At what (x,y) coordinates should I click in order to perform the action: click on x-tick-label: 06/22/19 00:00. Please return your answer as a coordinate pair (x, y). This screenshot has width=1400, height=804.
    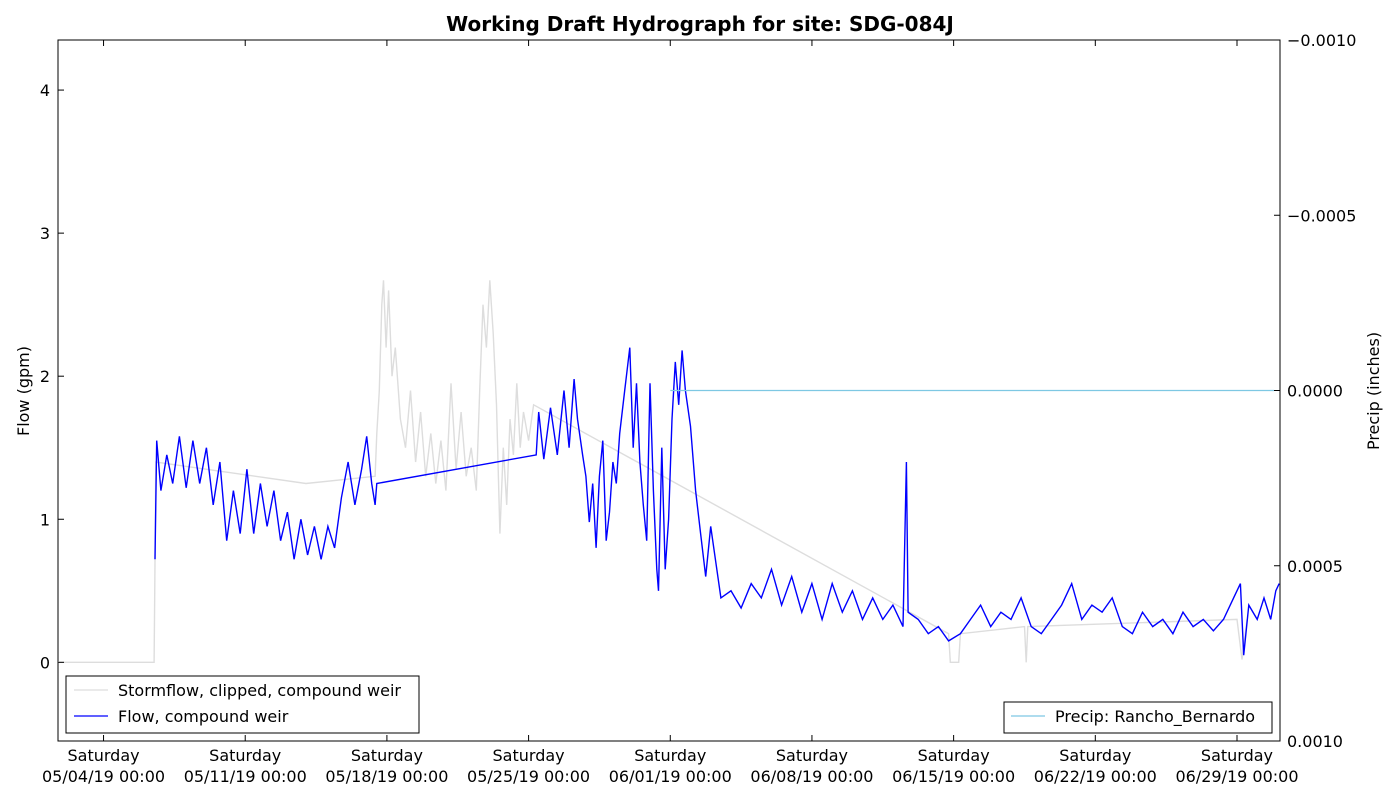
    Looking at the image, I should click on (1095, 776).